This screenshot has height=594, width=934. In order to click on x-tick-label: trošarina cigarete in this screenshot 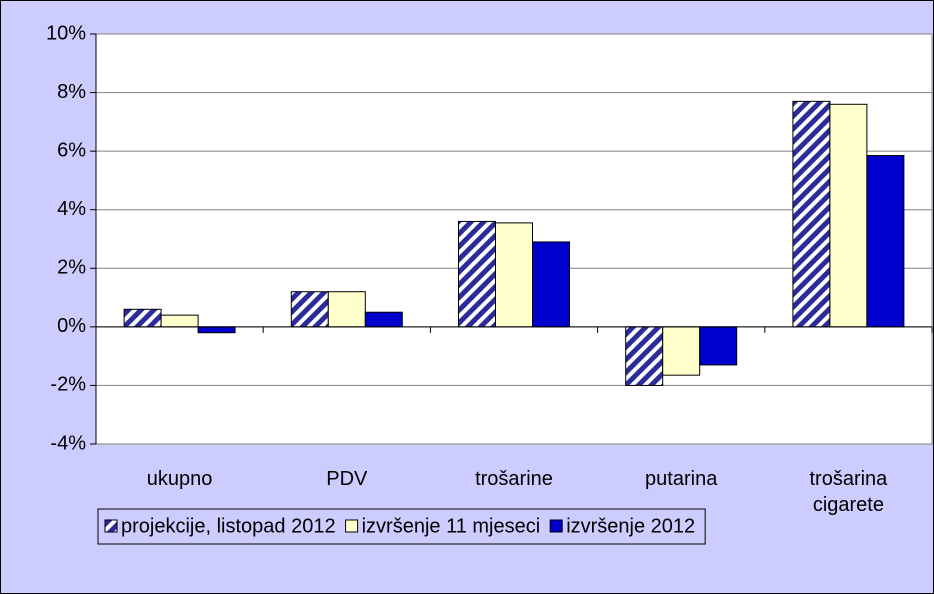, I will do `click(848, 492)`.